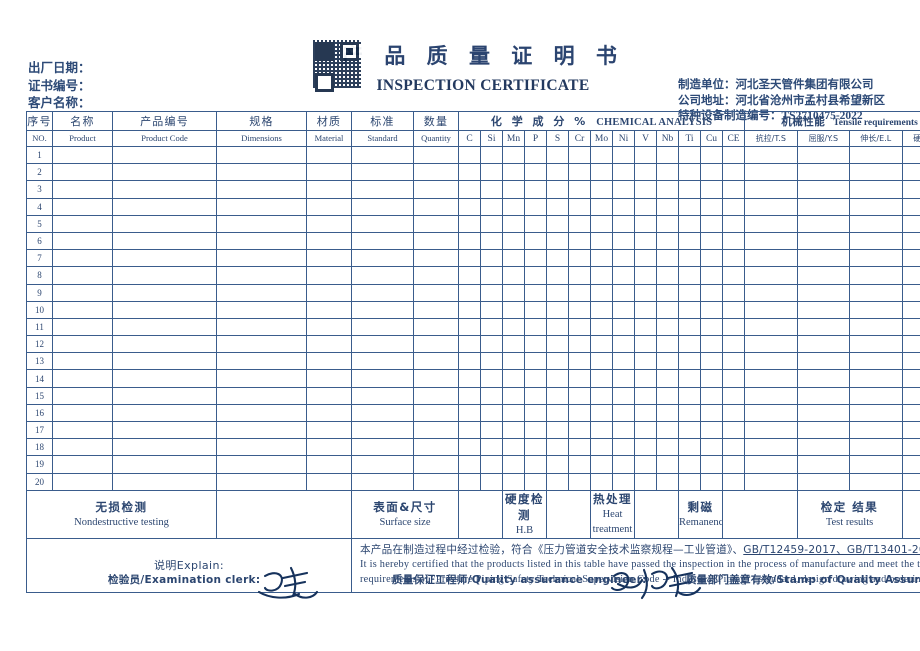 This screenshot has width=920, height=651. What do you see at coordinates (39, 464) in the screenshot?
I see `row-number: 19` at bounding box center [39, 464].